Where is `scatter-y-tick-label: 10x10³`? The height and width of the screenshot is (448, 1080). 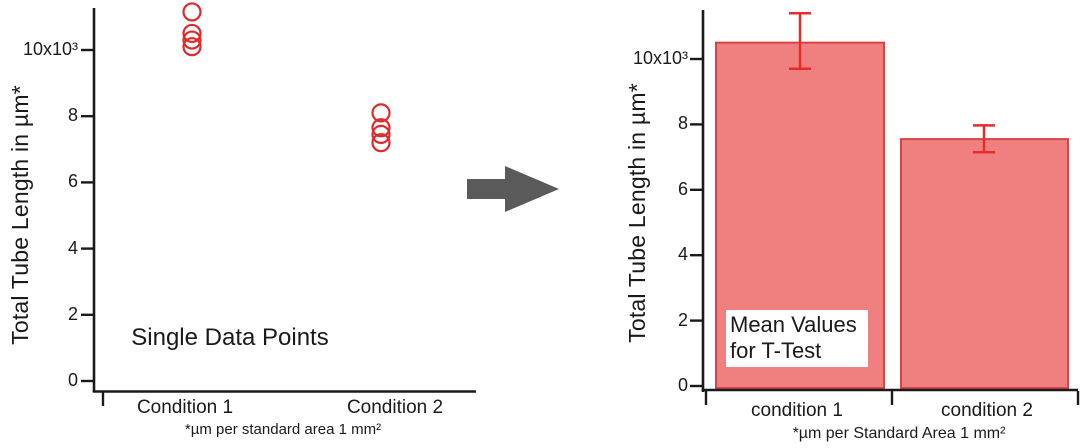 scatter-y-tick-label: 10x10³ is located at coordinates (50, 49).